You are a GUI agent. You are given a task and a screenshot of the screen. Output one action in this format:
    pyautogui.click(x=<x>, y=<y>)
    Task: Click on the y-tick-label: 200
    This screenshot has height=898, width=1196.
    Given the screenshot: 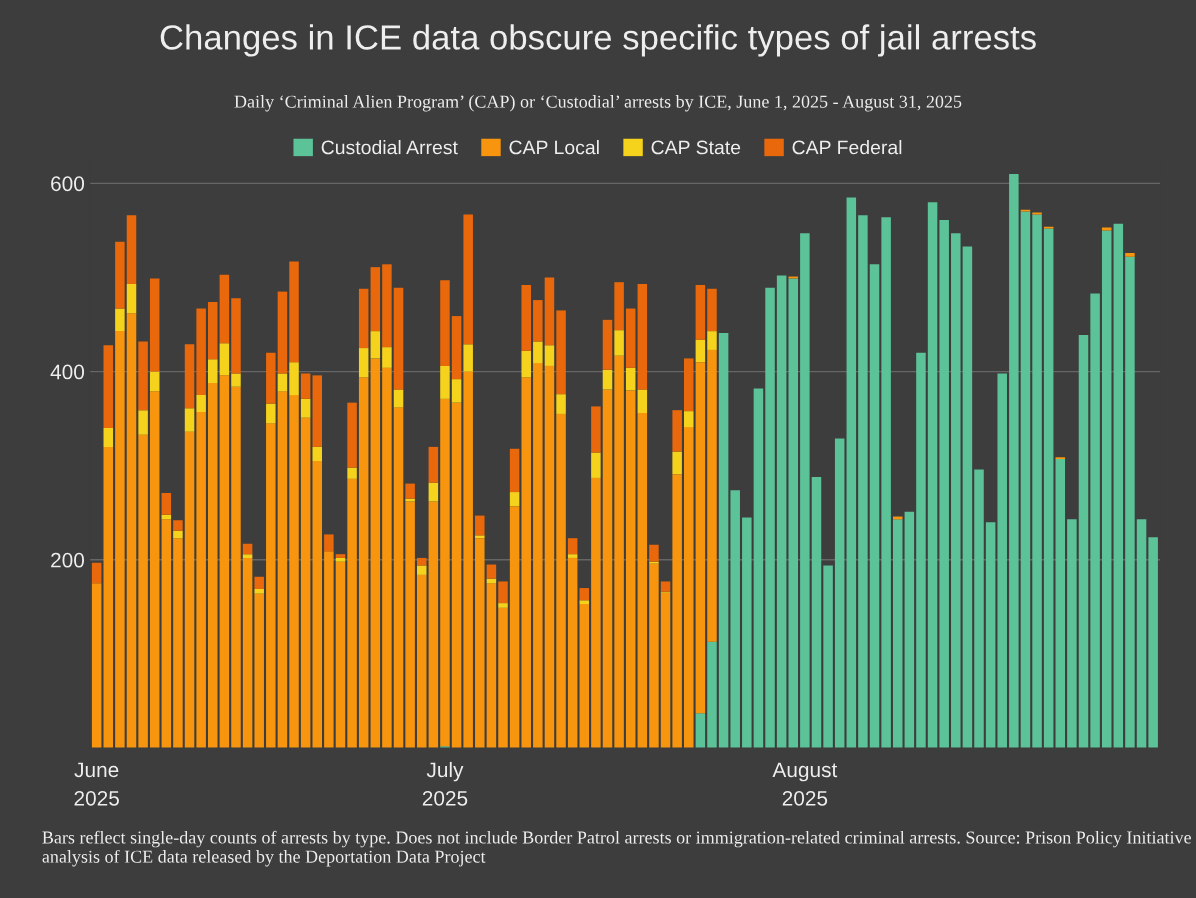 What is the action you would take?
    pyautogui.click(x=68, y=560)
    